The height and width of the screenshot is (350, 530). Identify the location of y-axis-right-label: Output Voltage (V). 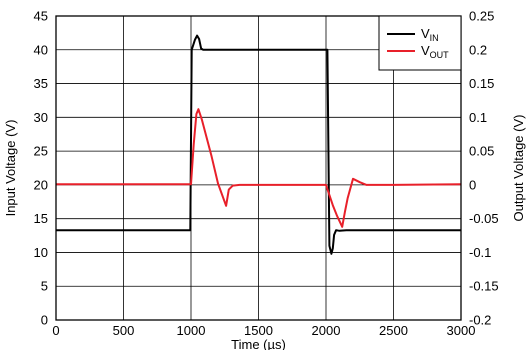
(518, 168).